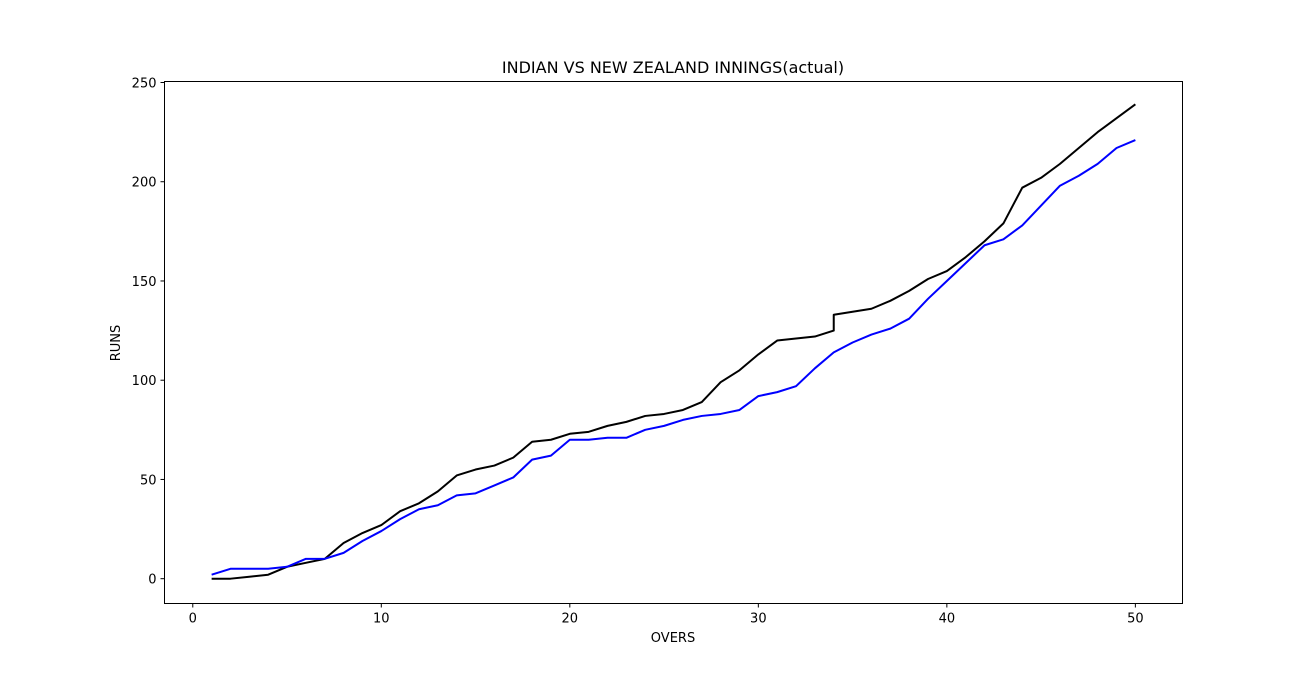  What do you see at coordinates (758, 619) in the screenshot?
I see `x-tick-label: 30` at bounding box center [758, 619].